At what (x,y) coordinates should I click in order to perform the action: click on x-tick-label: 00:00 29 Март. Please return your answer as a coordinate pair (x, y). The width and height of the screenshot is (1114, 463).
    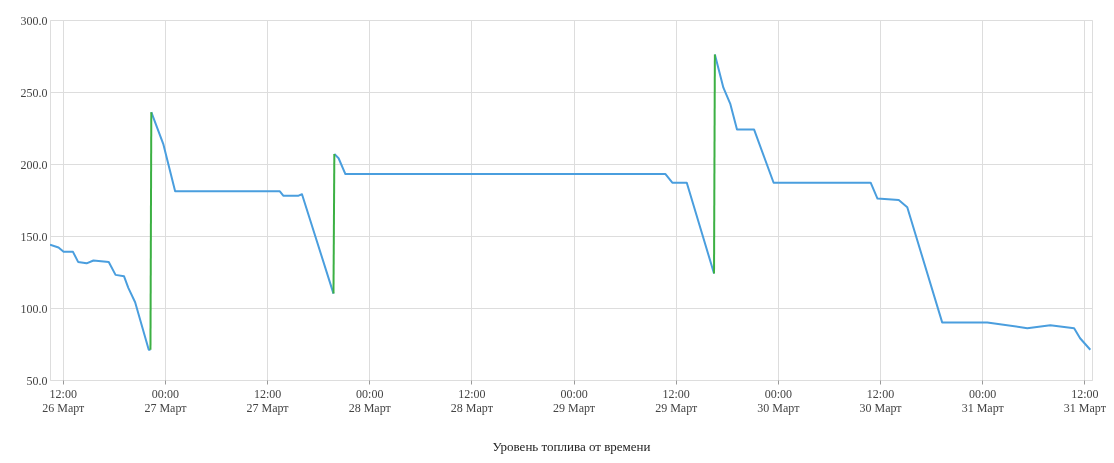
    Looking at the image, I should click on (574, 400).